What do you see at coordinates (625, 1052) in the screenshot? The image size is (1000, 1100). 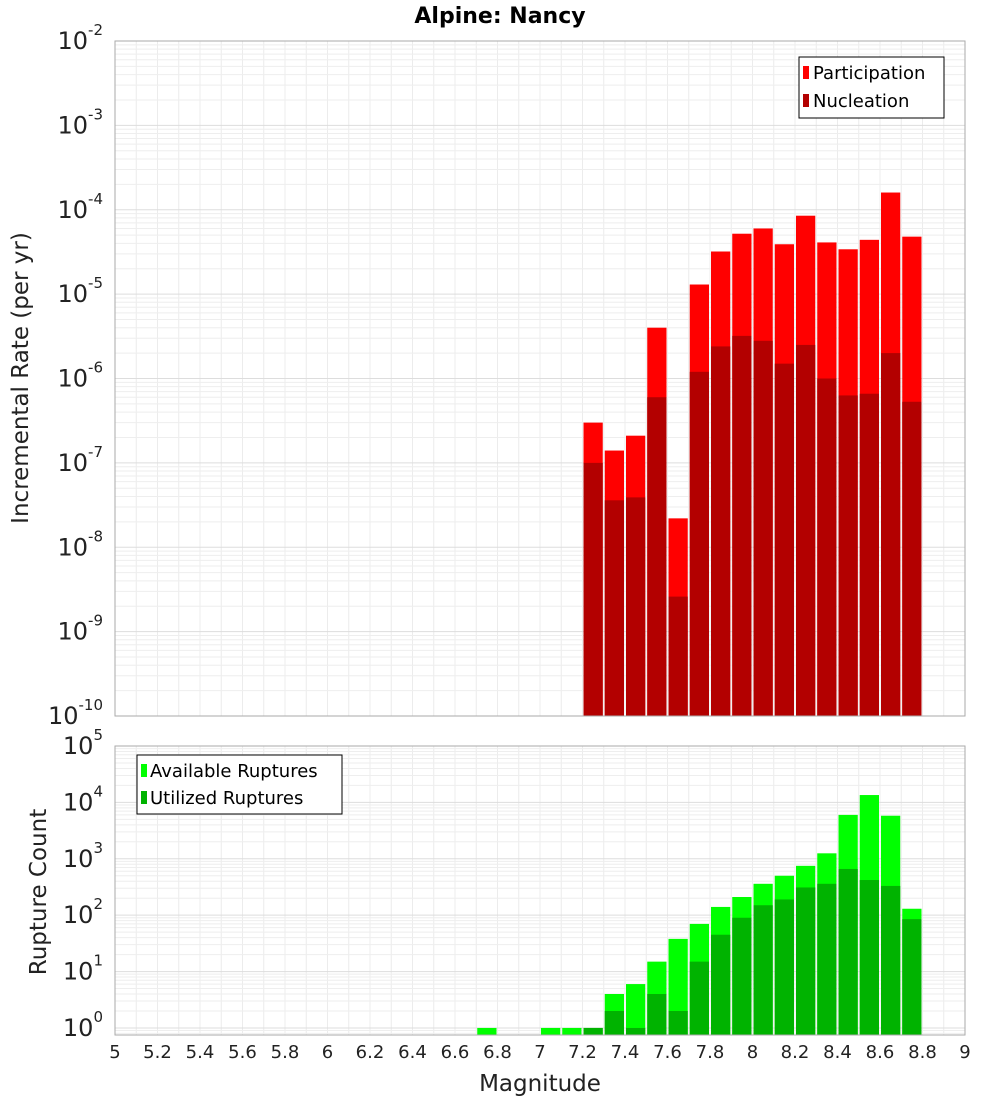 I see `x-tick-label: 7.4` at bounding box center [625, 1052].